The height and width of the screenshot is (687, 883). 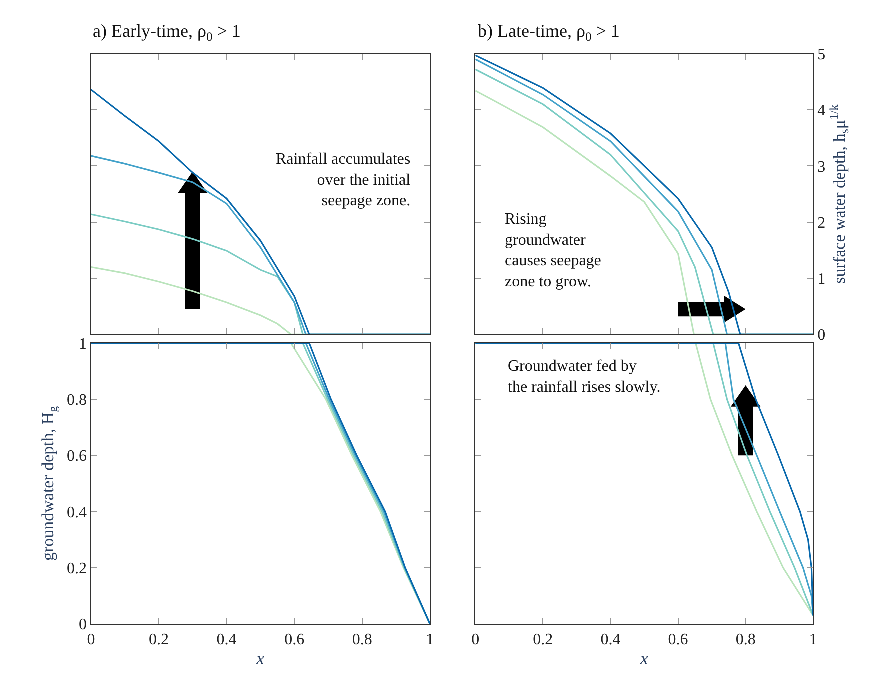 What do you see at coordinates (822, 223) in the screenshot?
I see `y-tick-label: 2` at bounding box center [822, 223].